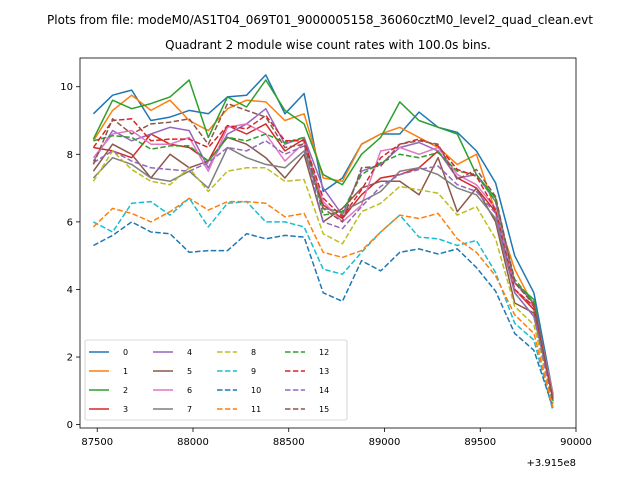 The width and height of the screenshot is (640, 480). Describe the element at coordinates (125, 409) in the screenshot. I see `legend-label-3: 3` at that location.